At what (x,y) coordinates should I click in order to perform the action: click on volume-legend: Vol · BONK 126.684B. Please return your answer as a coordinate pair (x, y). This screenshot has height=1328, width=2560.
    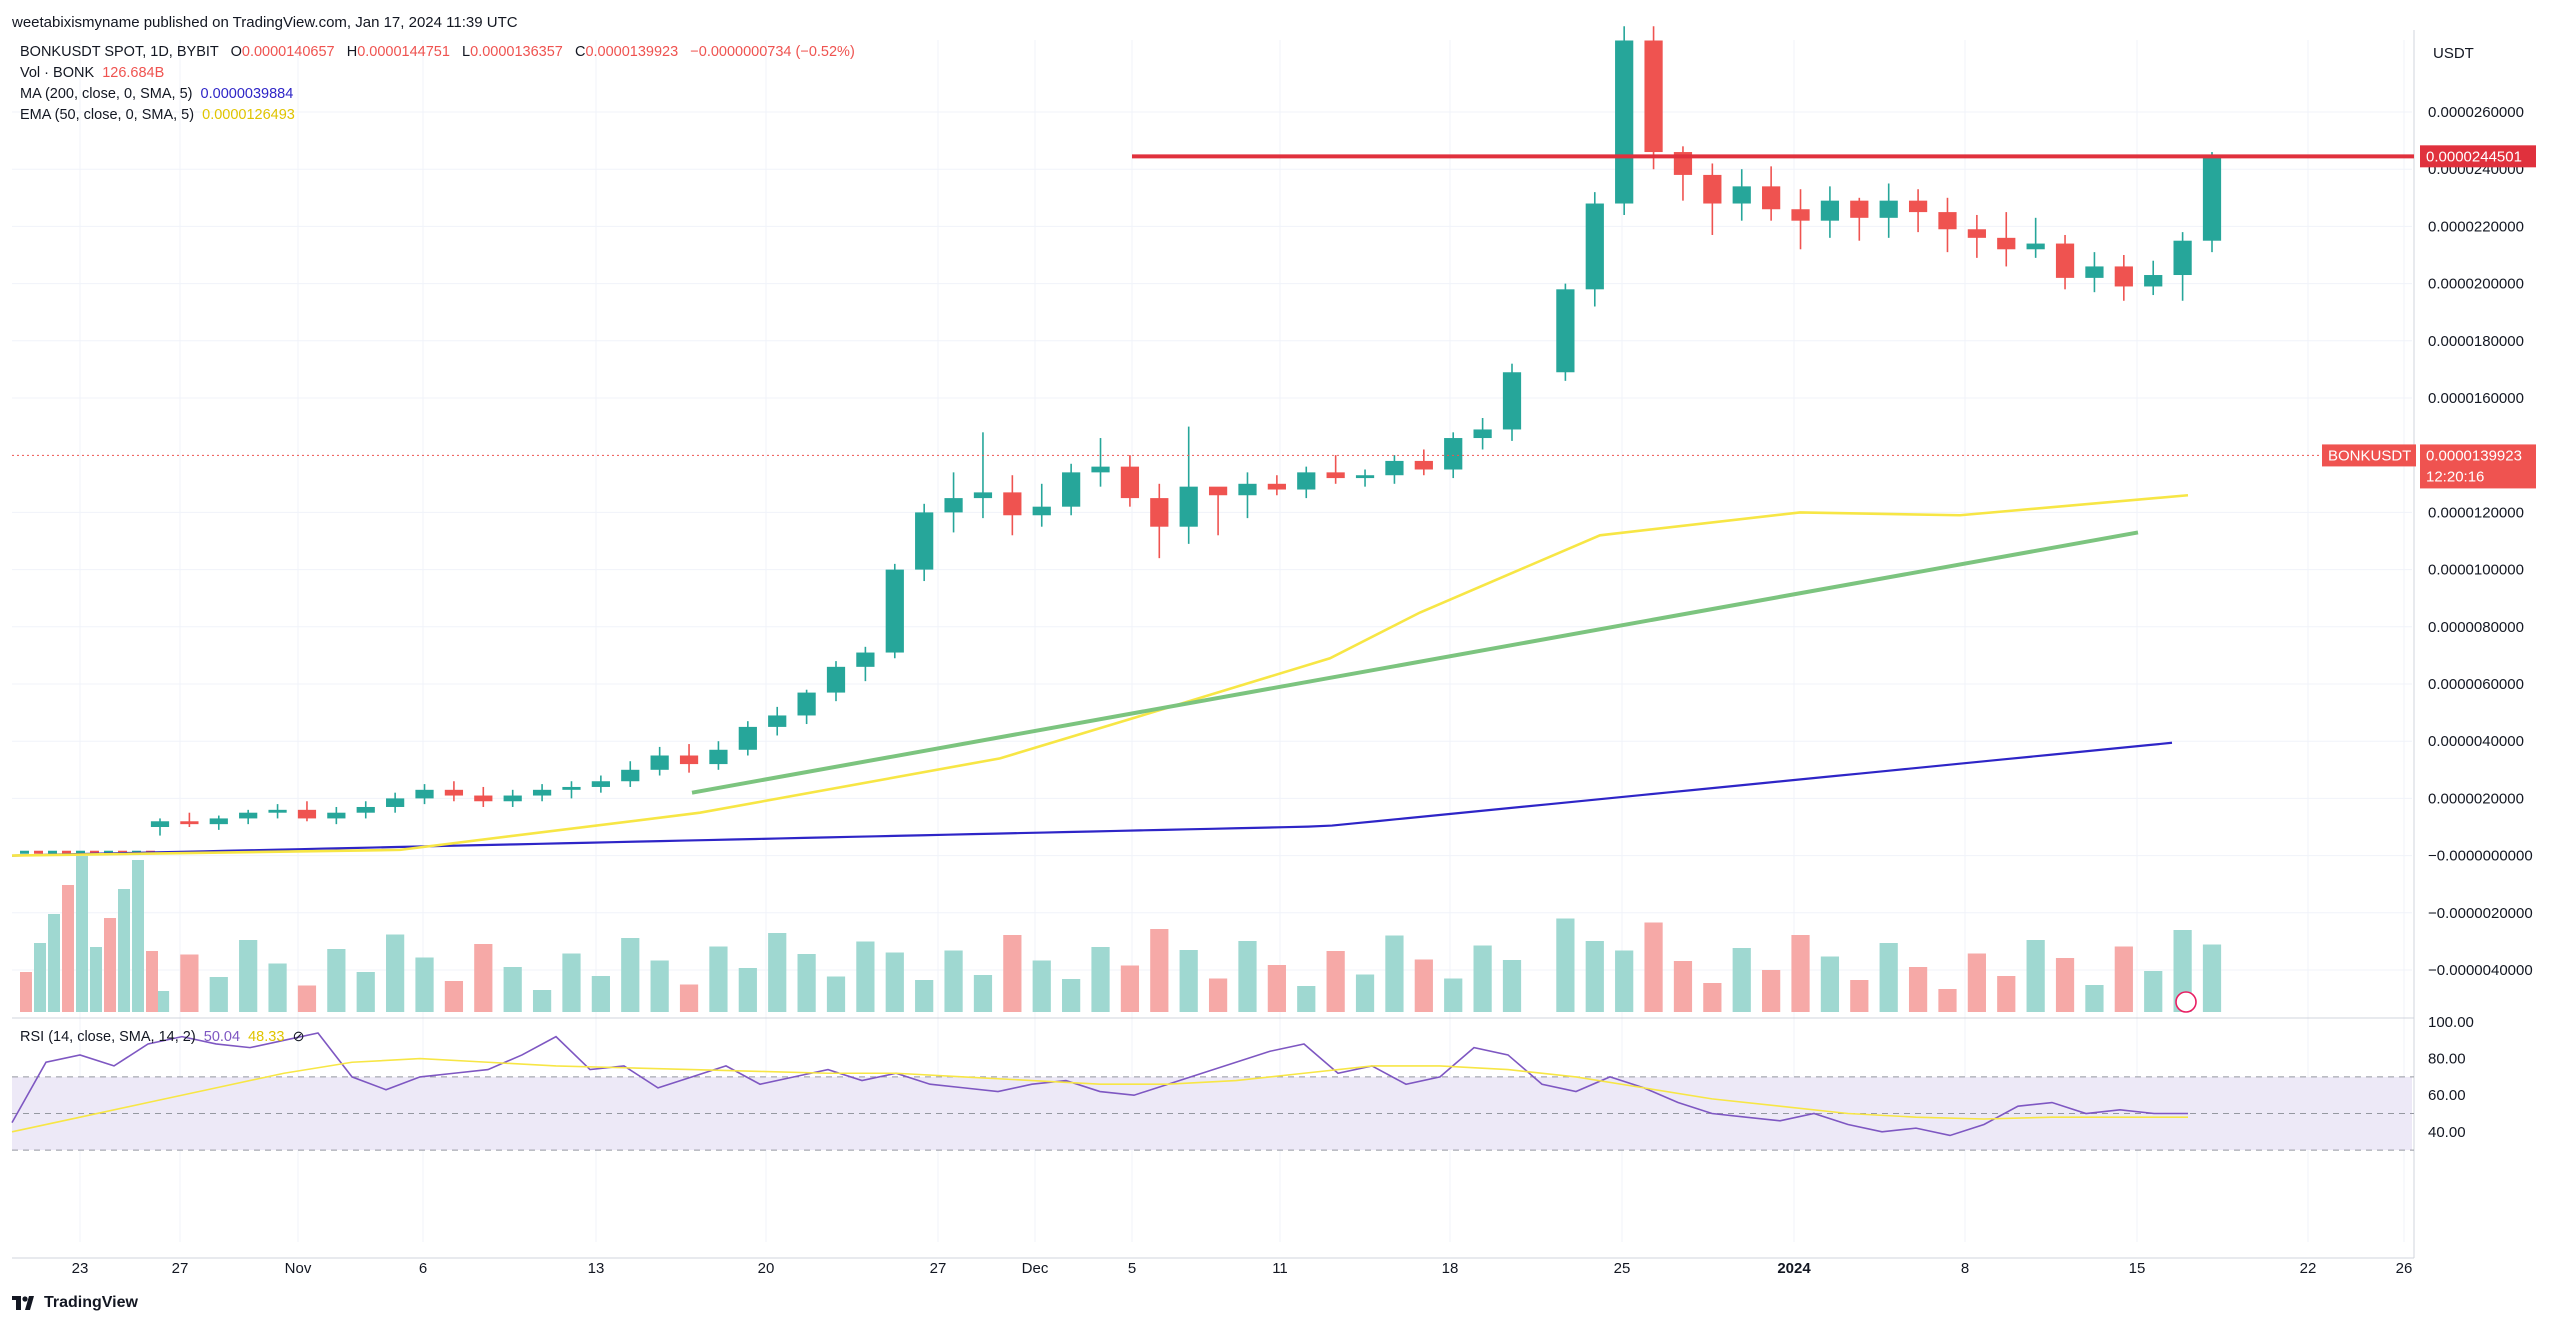
    Looking at the image, I should click on (92, 73).